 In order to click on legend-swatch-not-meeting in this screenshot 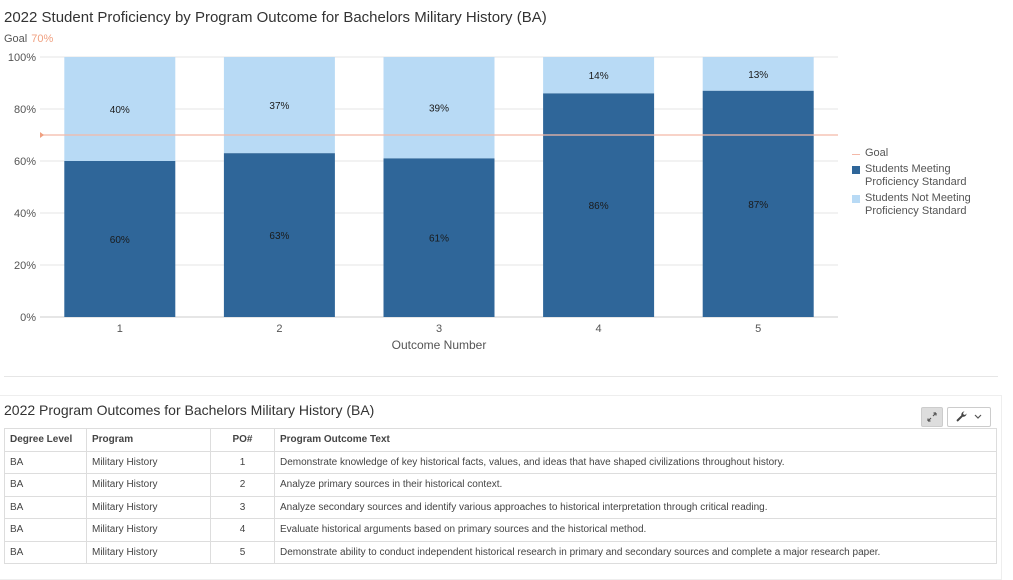, I will do `click(856, 199)`.